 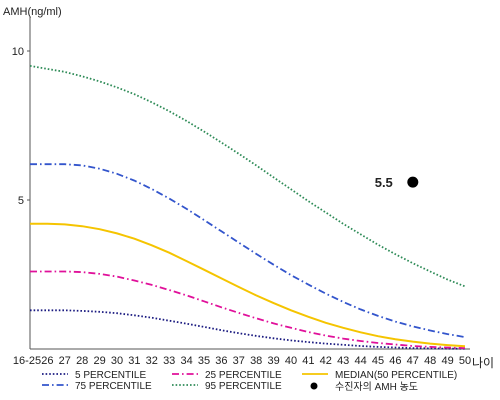 What do you see at coordinates (378, 361) in the screenshot?
I see `x-tick-label: 45` at bounding box center [378, 361].